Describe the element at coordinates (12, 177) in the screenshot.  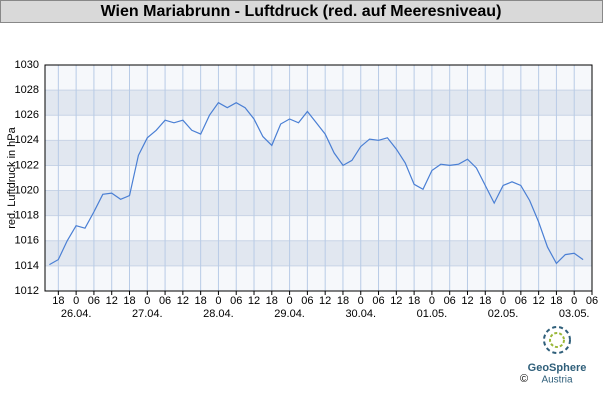
I see `y-axis-label: red. Luftdruck in hPa` at that location.